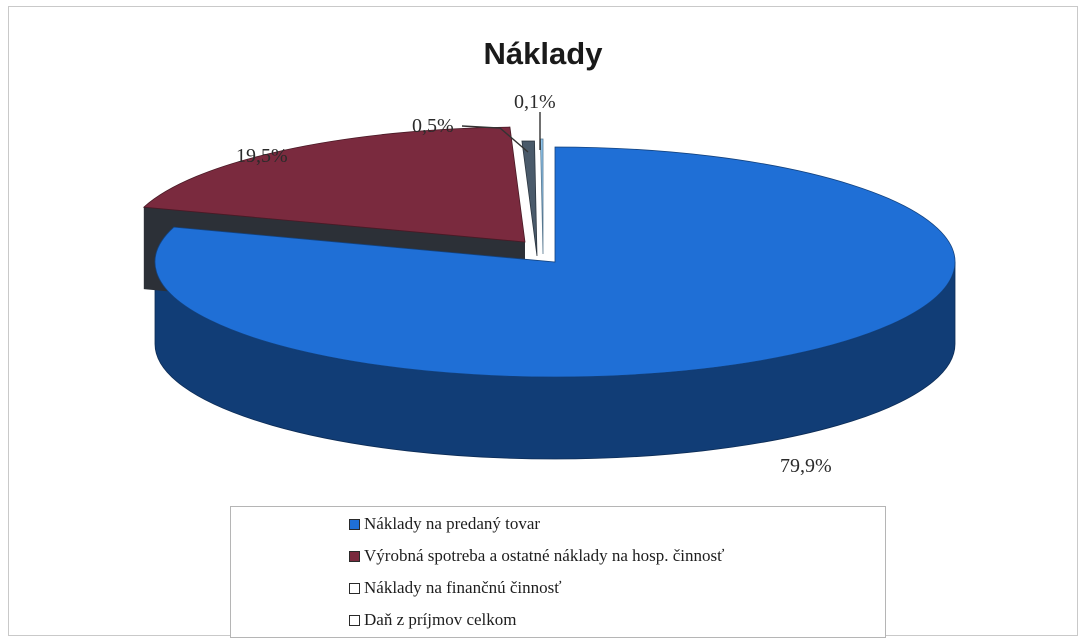 The image size is (1086, 638). What do you see at coordinates (543, 53) in the screenshot?
I see `chart-title: Náklady` at bounding box center [543, 53].